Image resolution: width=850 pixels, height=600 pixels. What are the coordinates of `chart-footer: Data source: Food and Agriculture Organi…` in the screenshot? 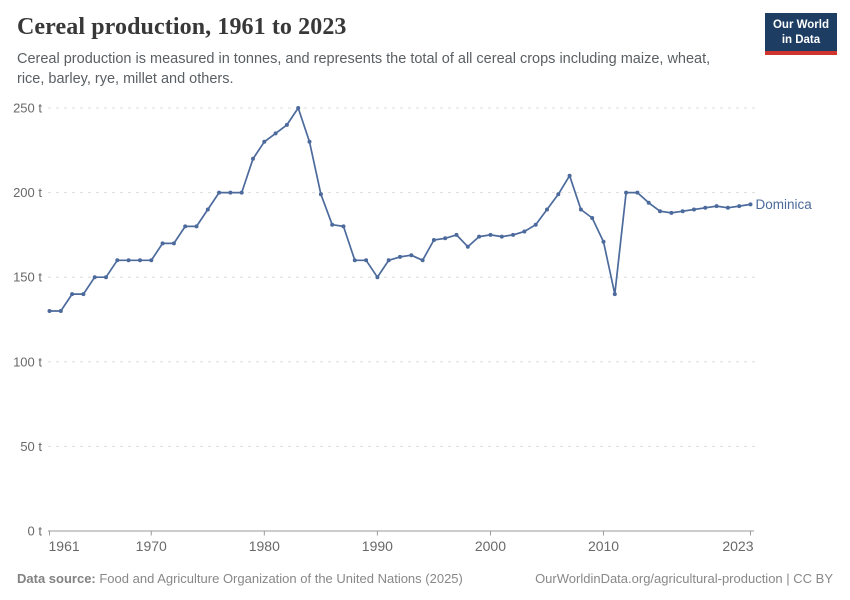 It's located at (425, 578).